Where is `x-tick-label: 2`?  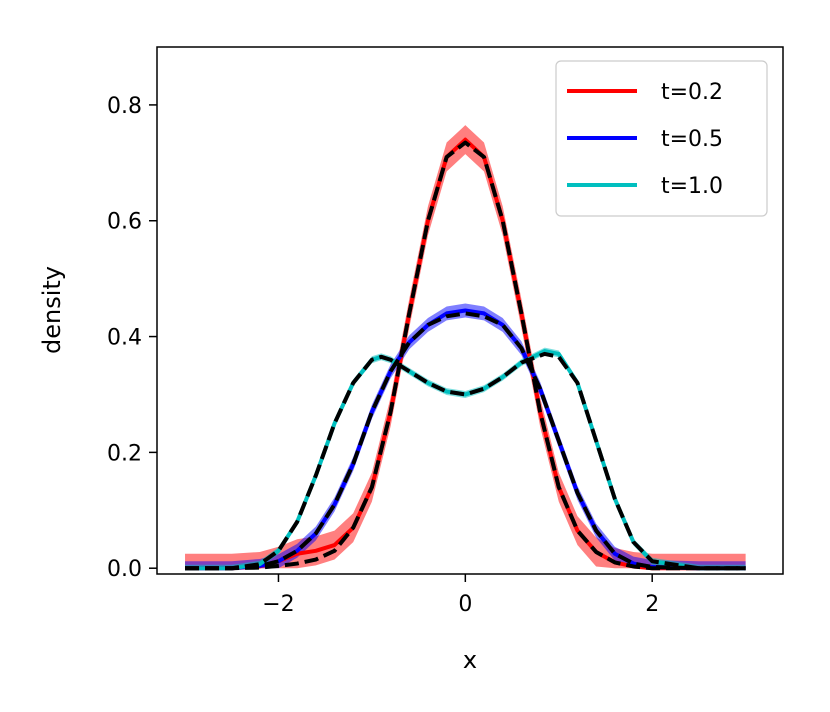 x-tick-label: 2 is located at coordinates (652, 604).